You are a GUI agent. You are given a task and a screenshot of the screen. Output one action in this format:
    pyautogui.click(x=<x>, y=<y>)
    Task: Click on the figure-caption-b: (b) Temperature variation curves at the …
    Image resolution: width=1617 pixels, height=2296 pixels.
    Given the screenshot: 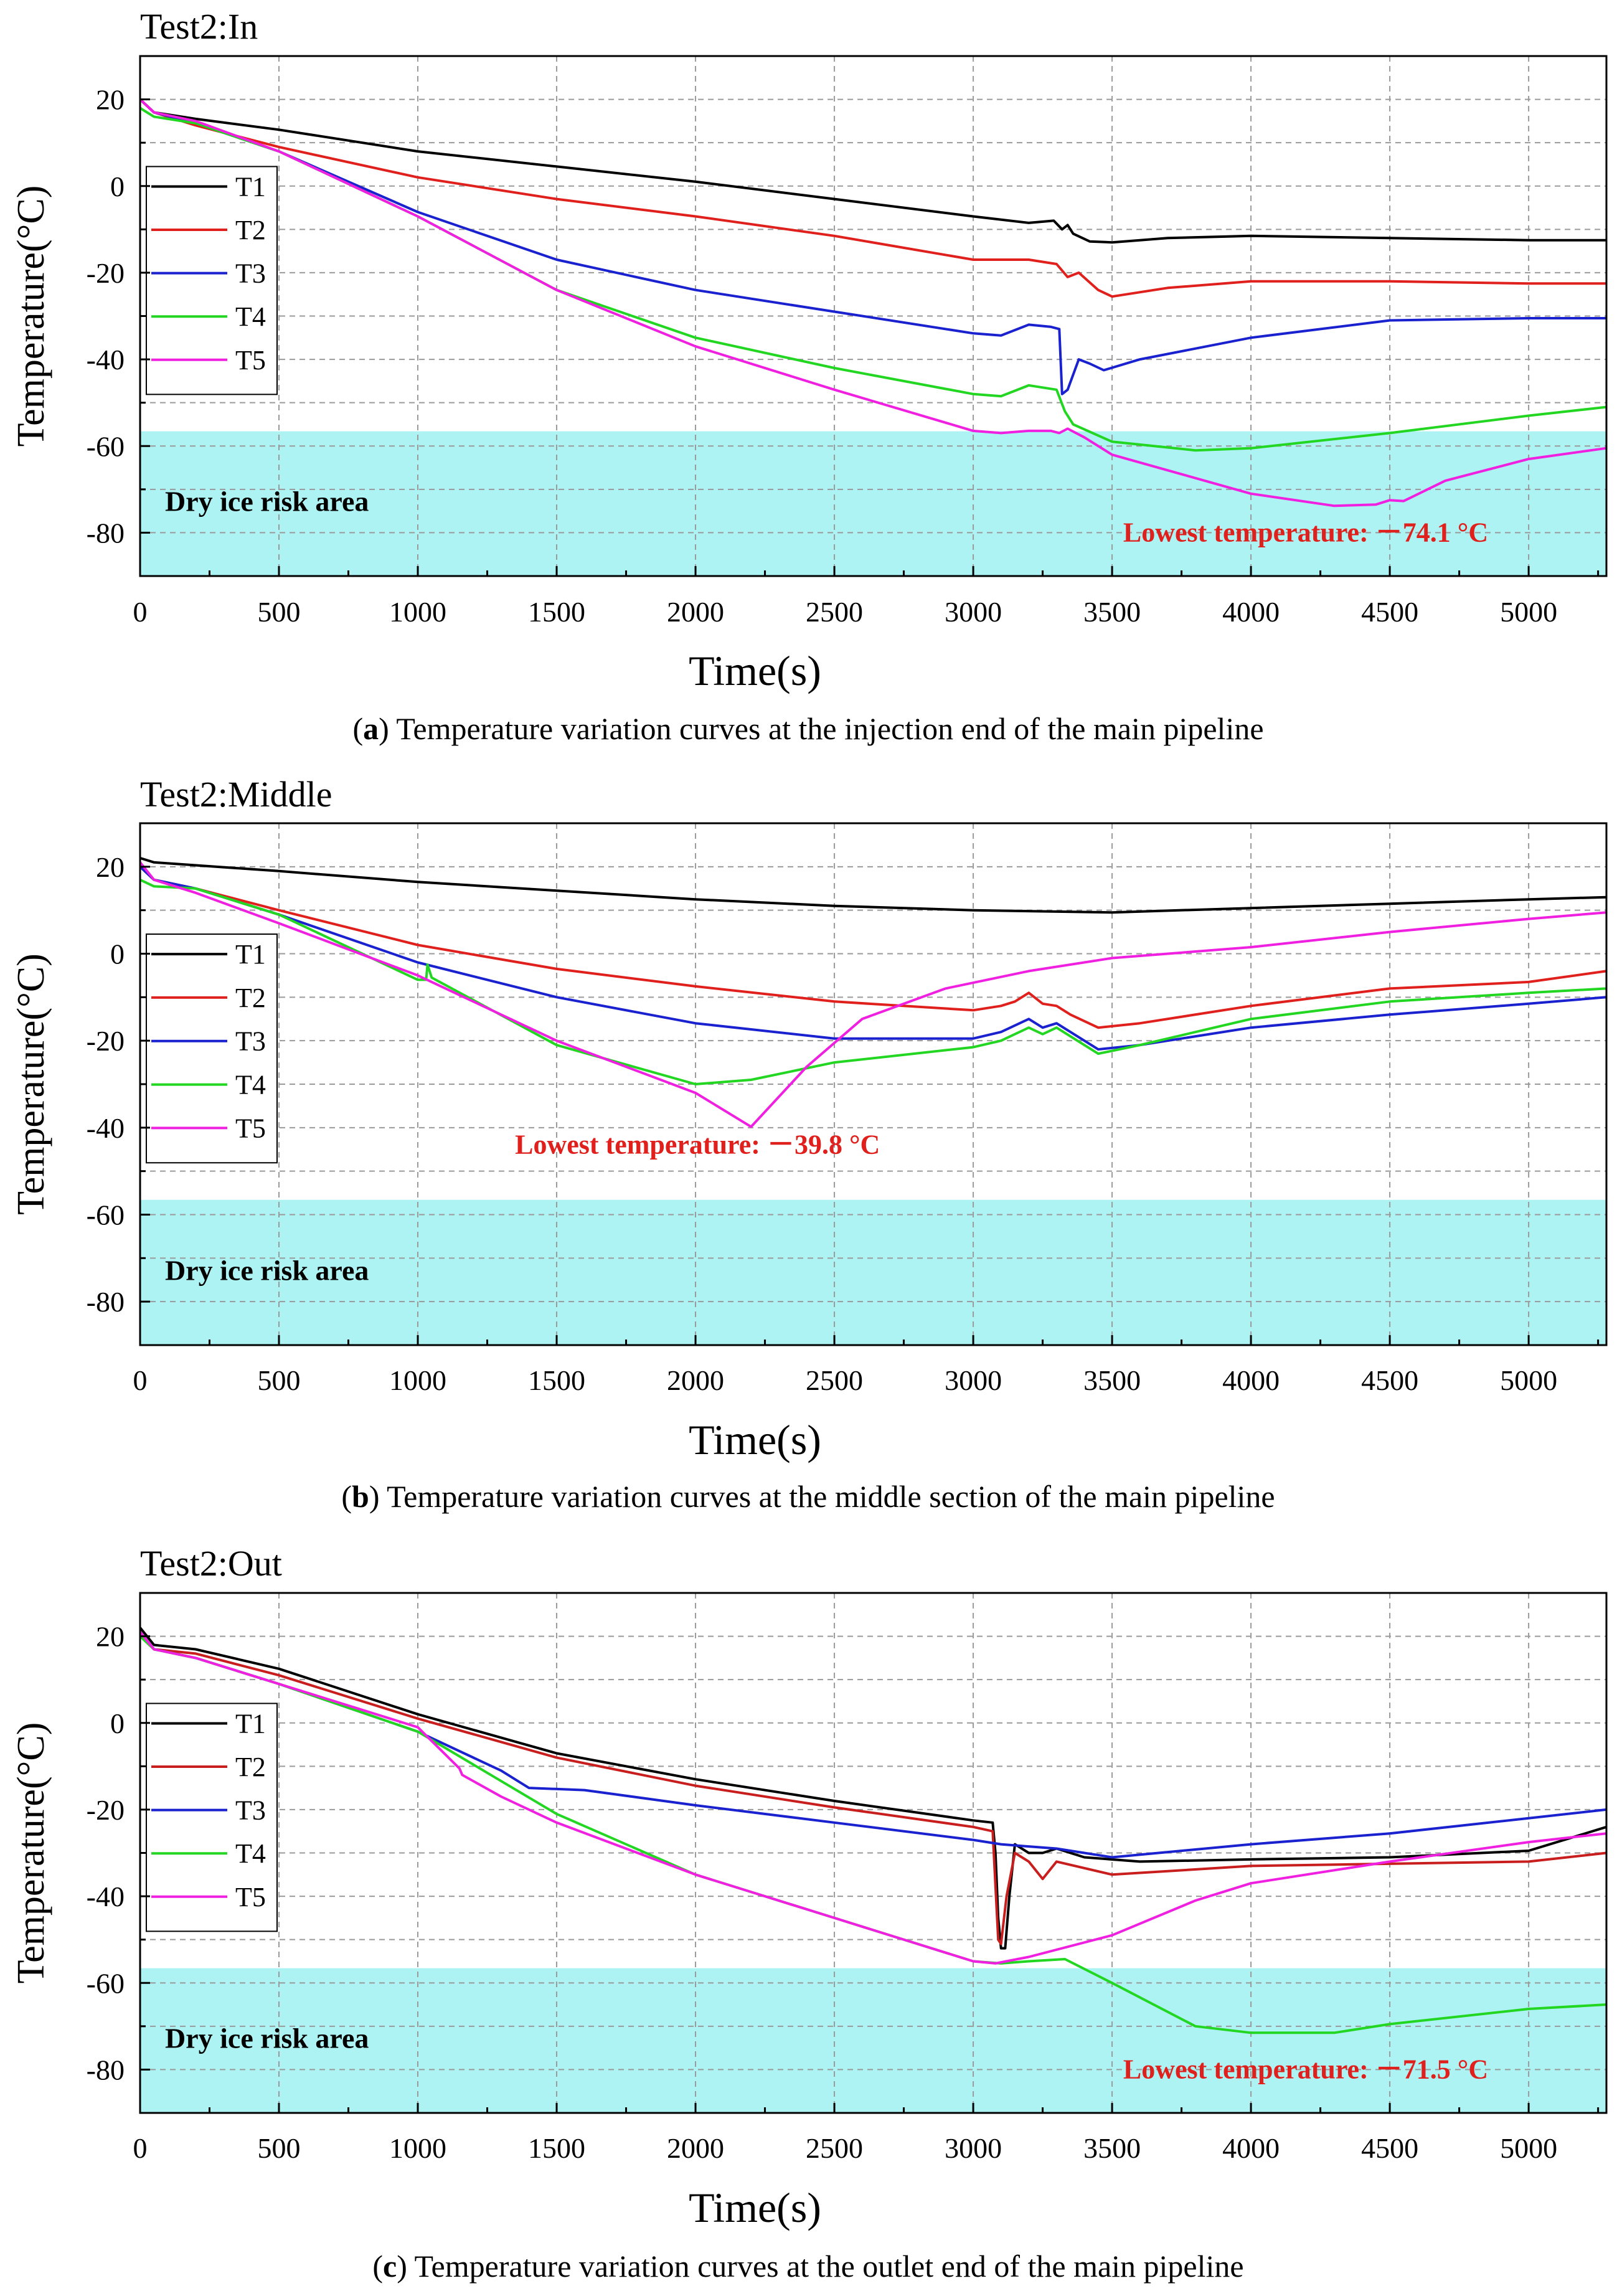 What is the action you would take?
    pyautogui.click(x=808, y=1496)
    